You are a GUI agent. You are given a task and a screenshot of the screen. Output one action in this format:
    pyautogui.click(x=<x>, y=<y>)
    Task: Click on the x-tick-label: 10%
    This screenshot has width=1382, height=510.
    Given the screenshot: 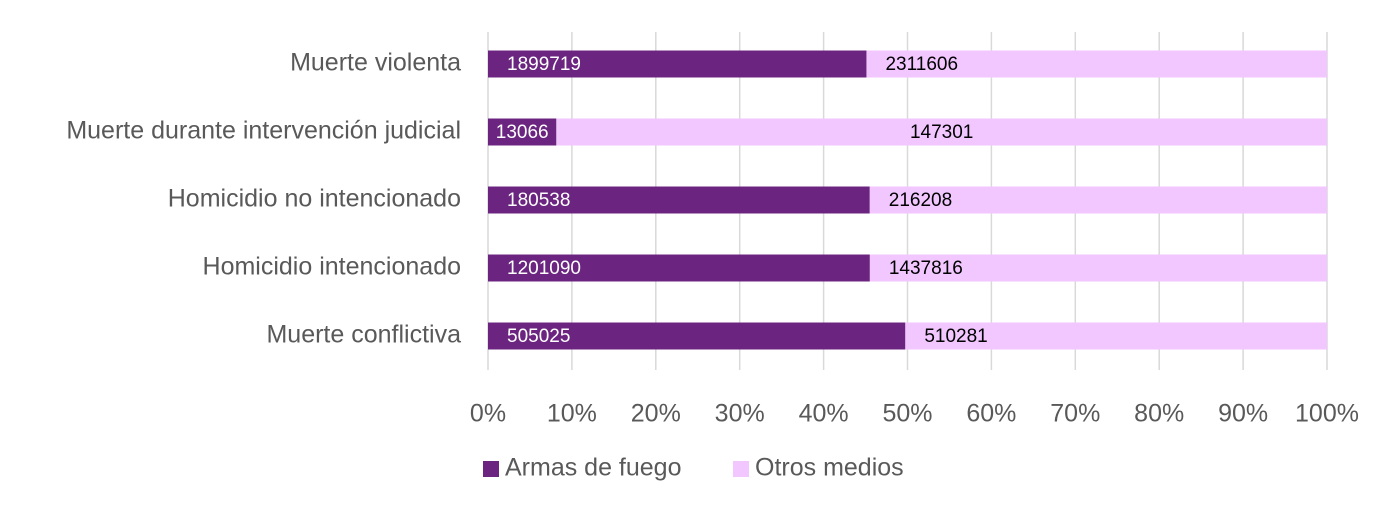 What is the action you would take?
    pyautogui.click(x=572, y=414)
    